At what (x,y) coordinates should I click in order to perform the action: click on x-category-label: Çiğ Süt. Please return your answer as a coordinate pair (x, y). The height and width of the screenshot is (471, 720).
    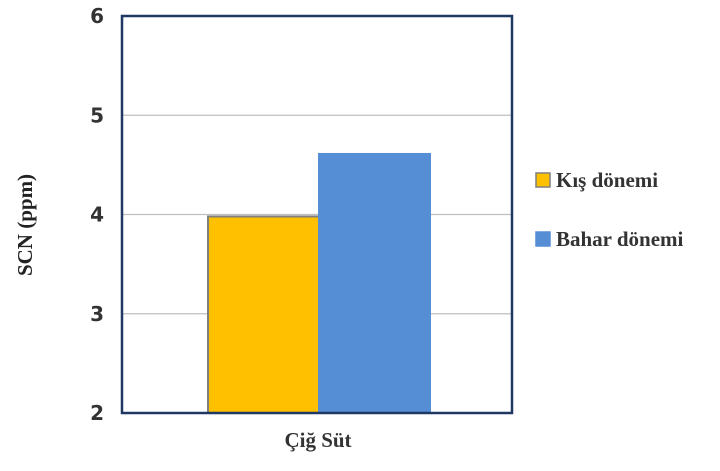
    Looking at the image, I should click on (317, 440).